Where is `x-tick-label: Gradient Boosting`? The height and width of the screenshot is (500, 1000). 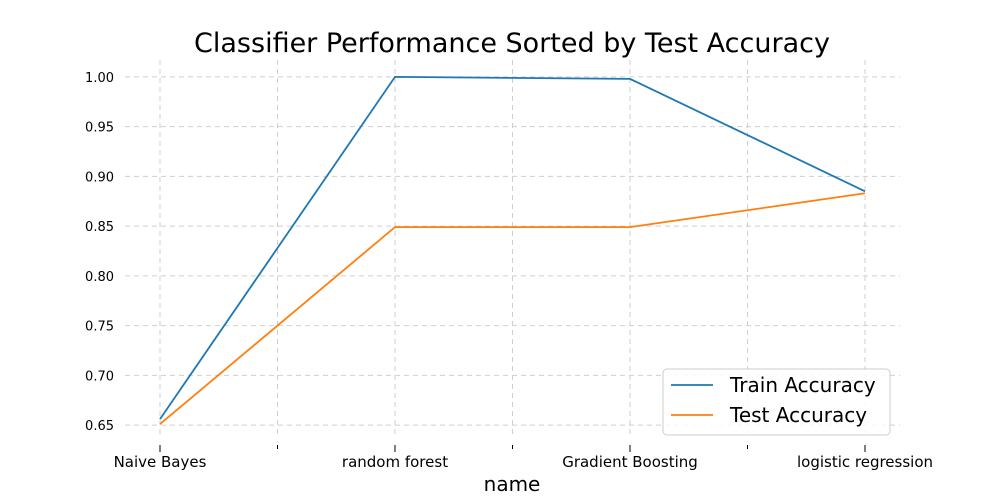 x-tick-label: Gradient Boosting is located at coordinates (630, 462).